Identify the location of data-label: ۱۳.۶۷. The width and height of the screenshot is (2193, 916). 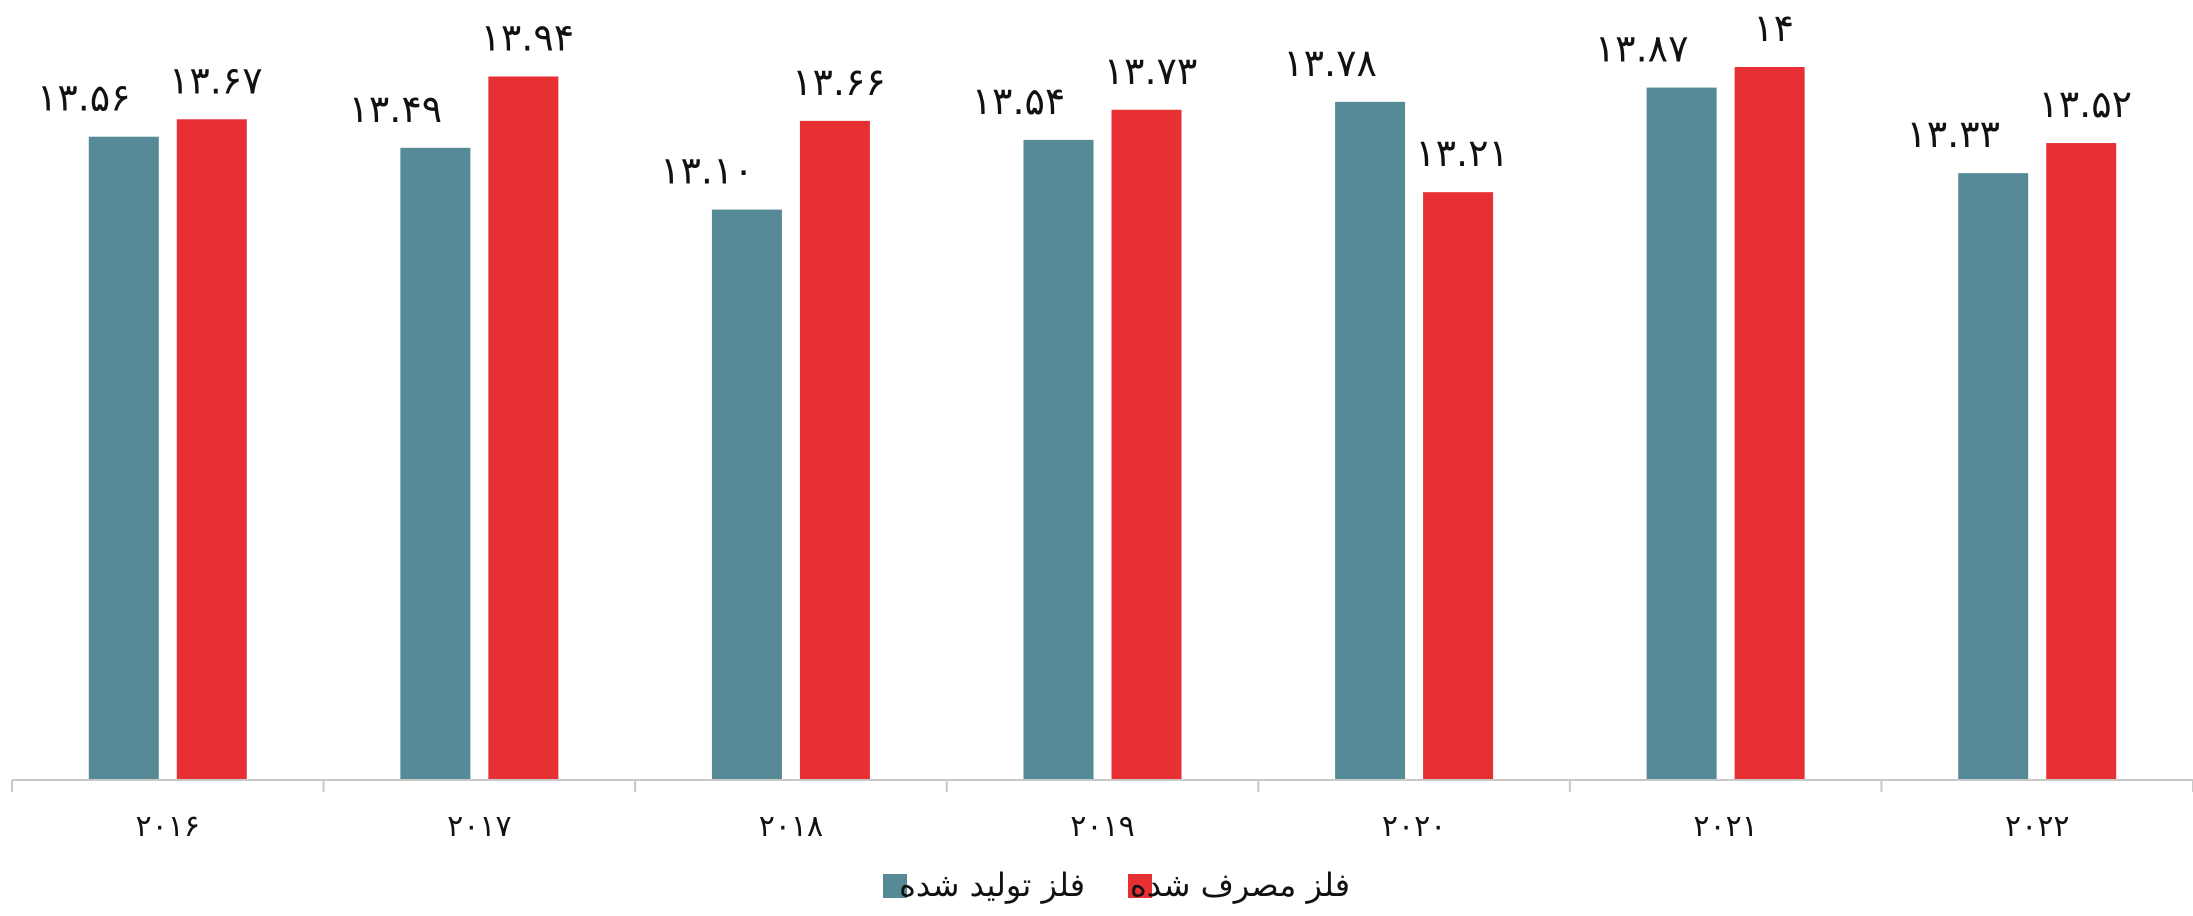
(216, 80).